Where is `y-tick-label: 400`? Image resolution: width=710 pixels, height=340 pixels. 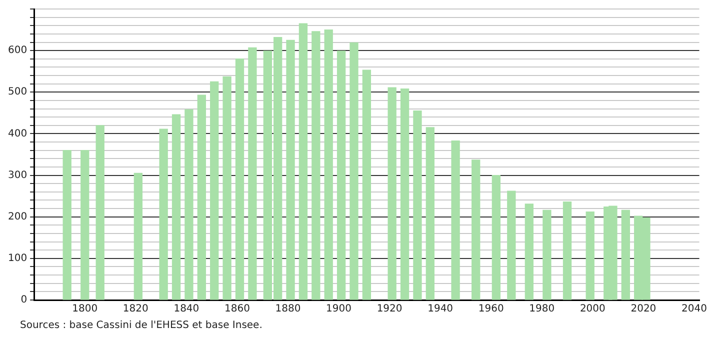
y-tick-label: 400 is located at coordinates (18, 134).